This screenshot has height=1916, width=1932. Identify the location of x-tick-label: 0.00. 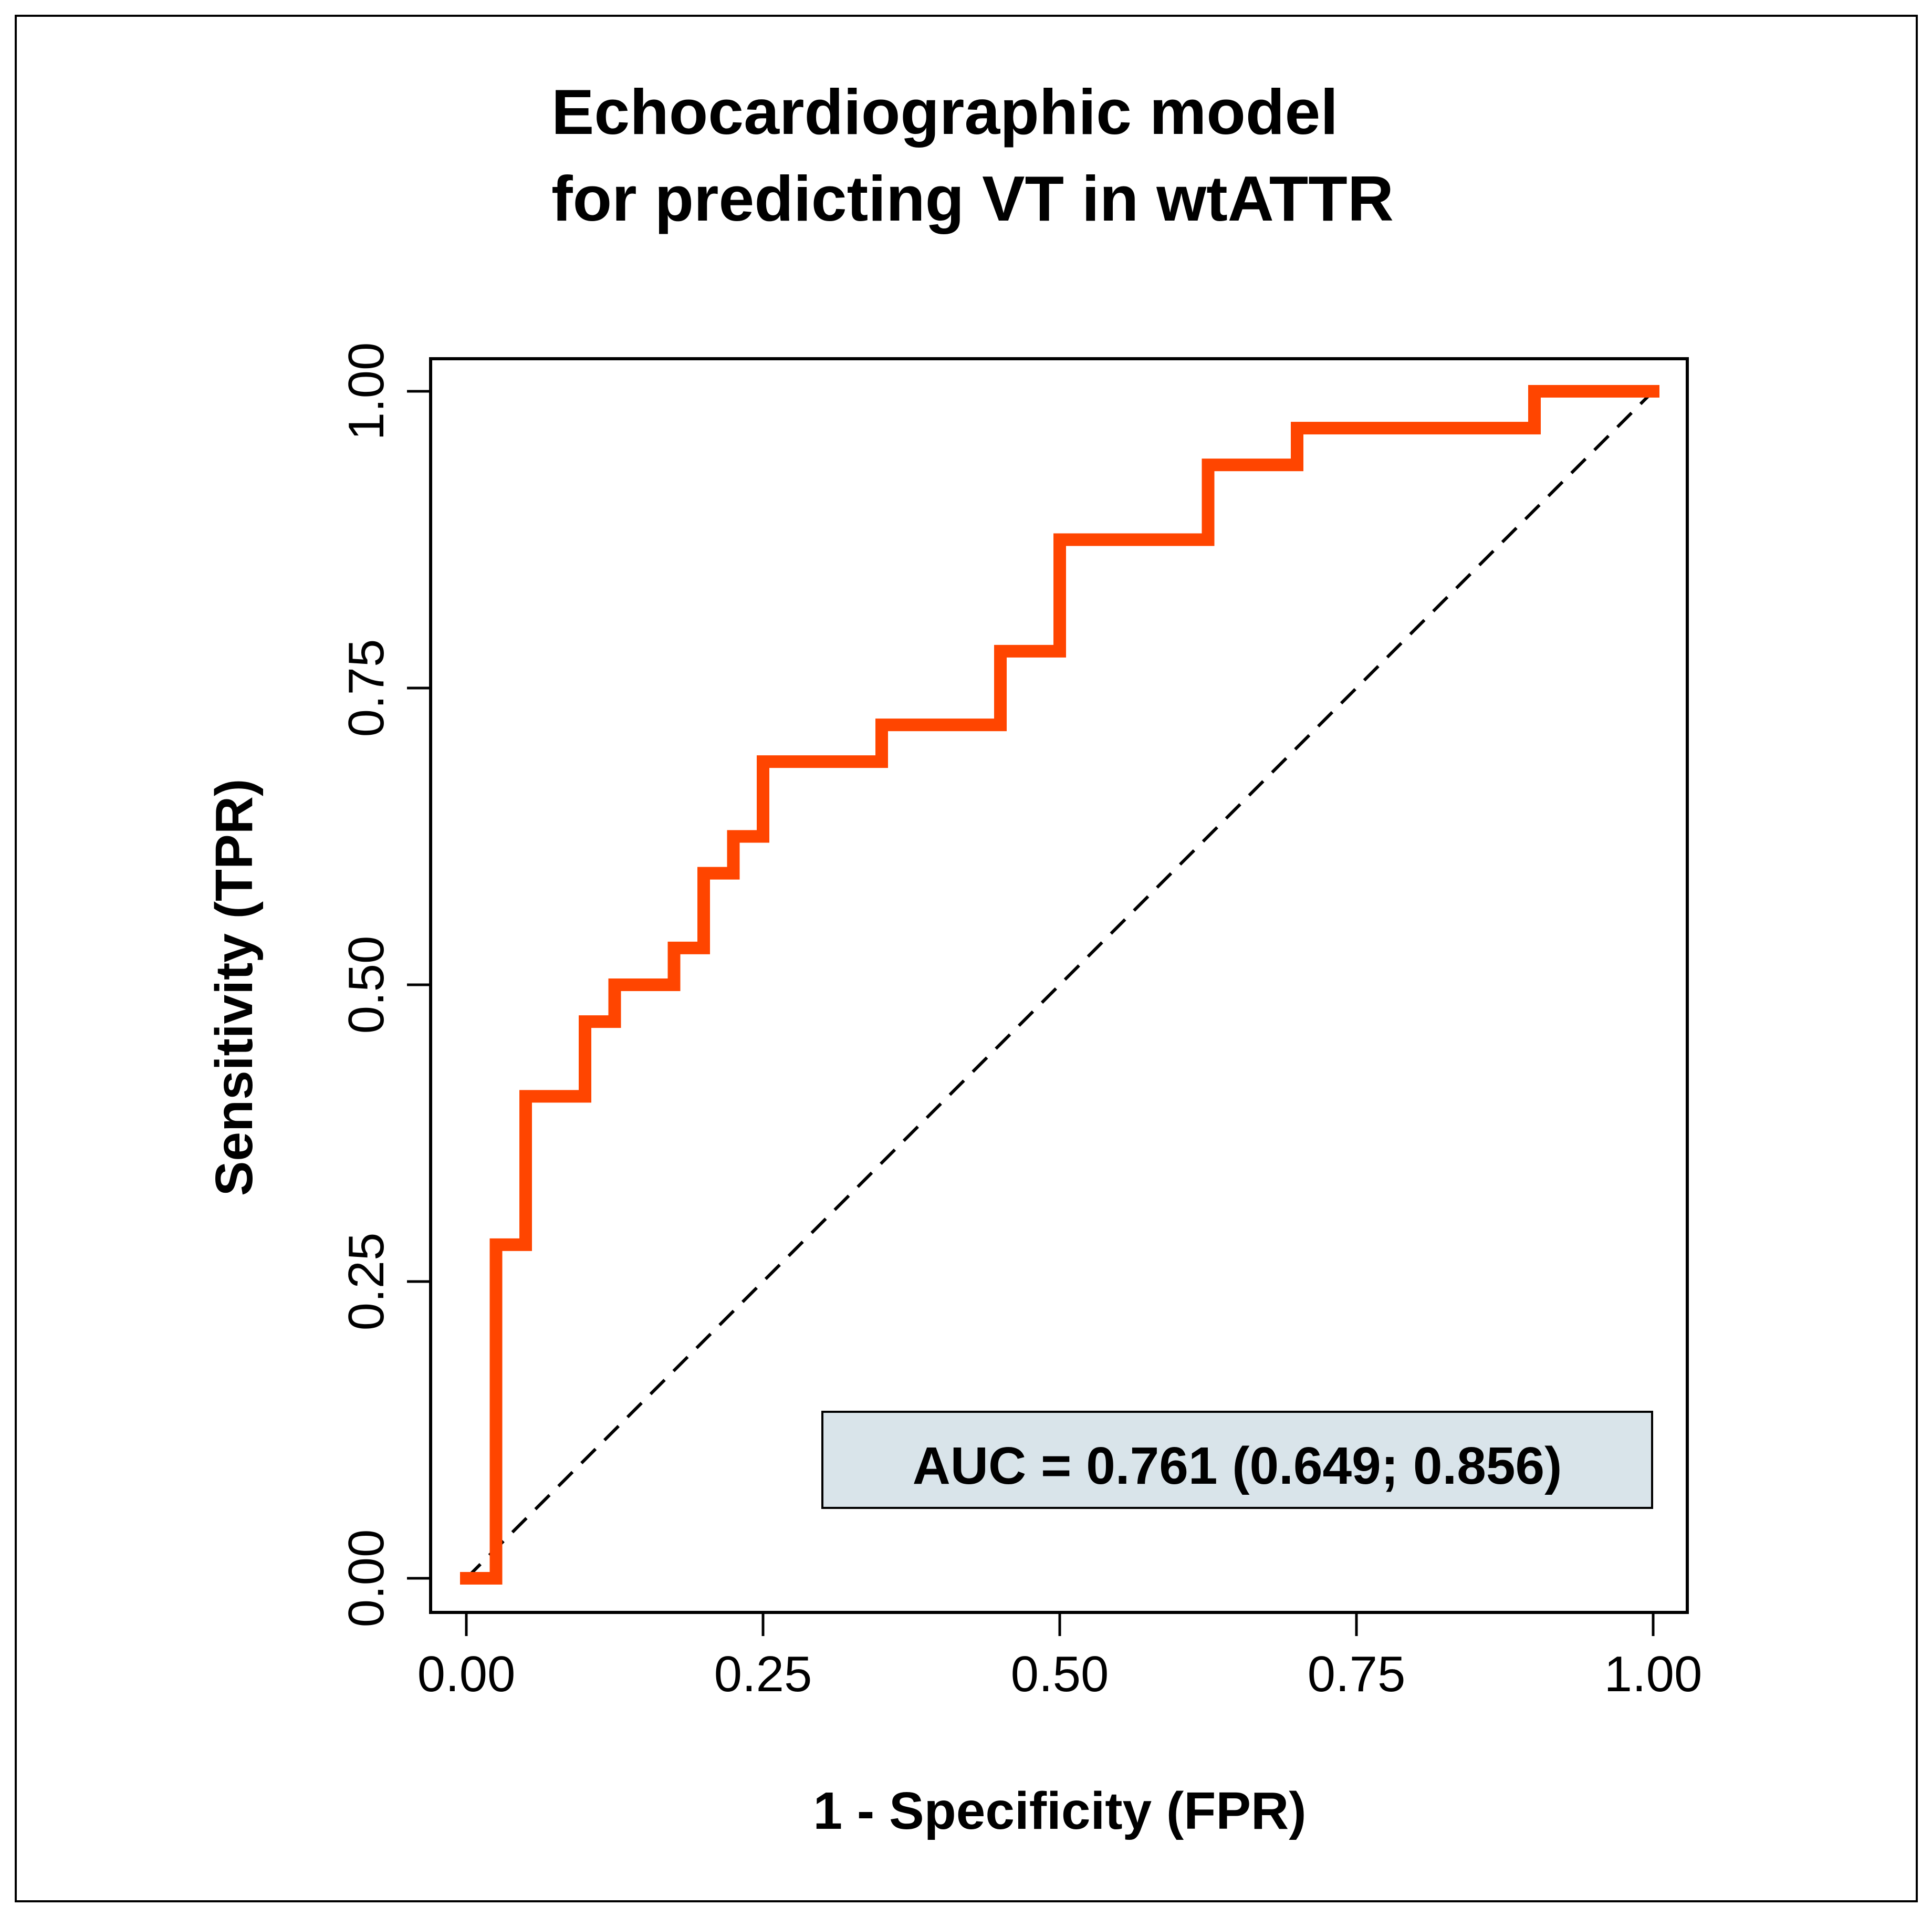
(467, 1674).